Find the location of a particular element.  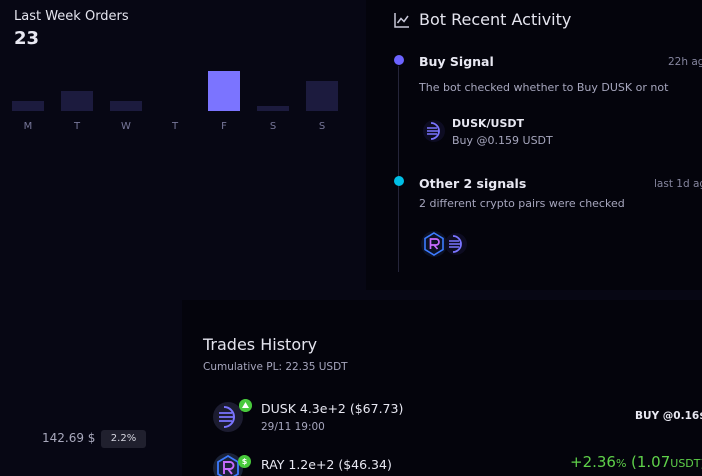

balance-value: 142.69 $ is located at coordinates (69, 438).